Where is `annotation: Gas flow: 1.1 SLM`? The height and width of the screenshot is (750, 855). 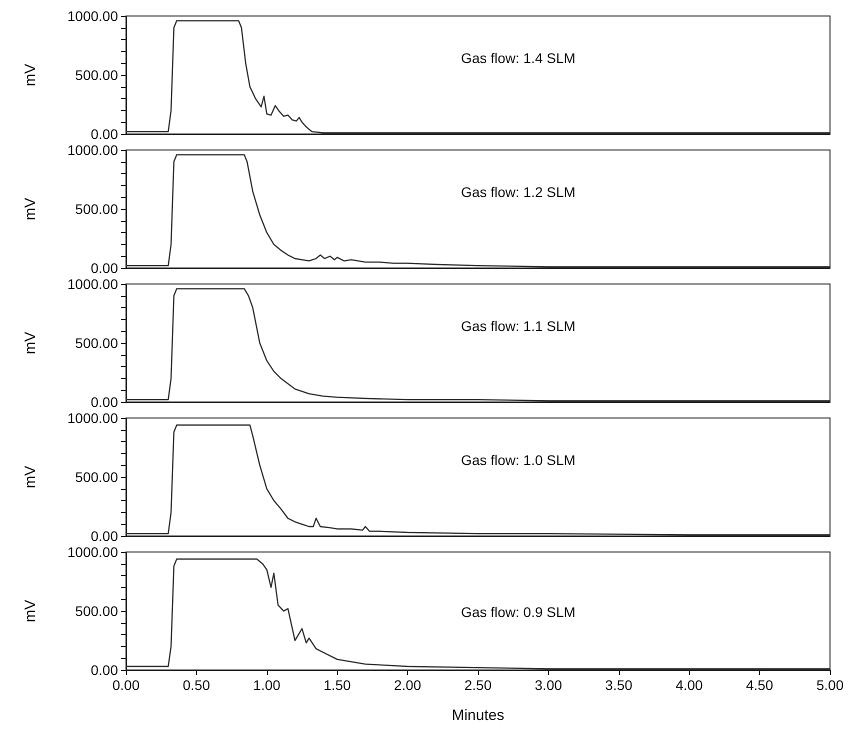 annotation: Gas flow: 1.1 SLM is located at coordinates (518, 326).